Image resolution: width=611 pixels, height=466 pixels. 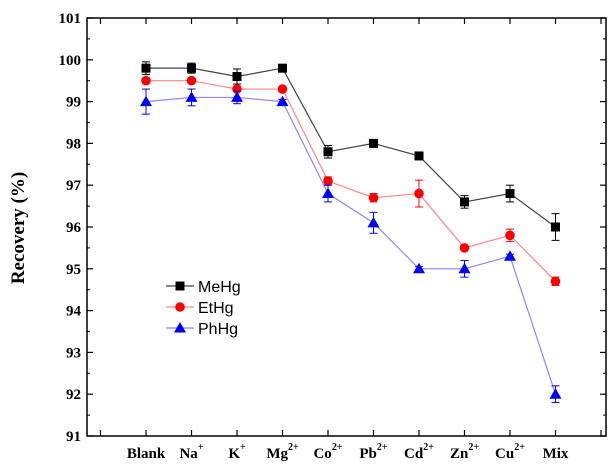 What do you see at coordinates (73, 270) in the screenshot?
I see `y-tick-label: 95` at bounding box center [73, 270].